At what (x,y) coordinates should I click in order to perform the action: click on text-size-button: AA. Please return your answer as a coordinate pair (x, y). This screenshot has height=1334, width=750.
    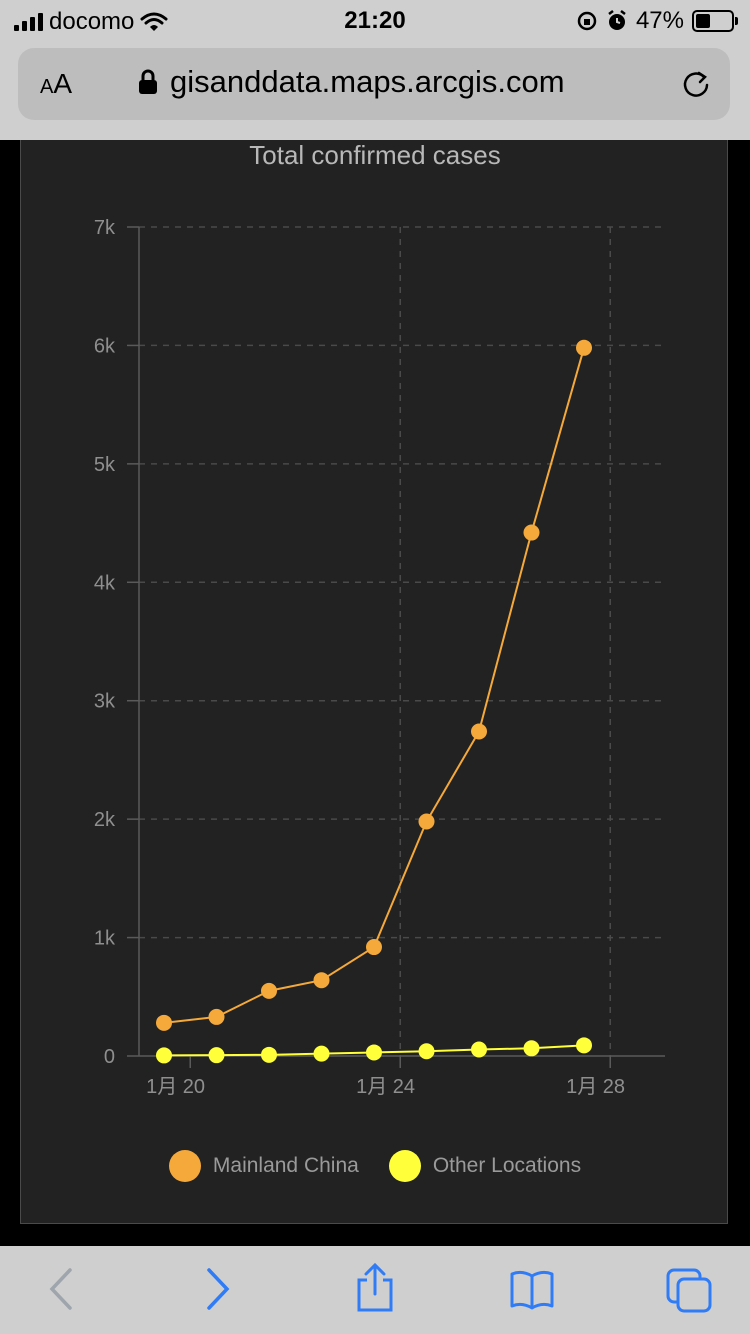
    Looking at the image, I should click on (56, 83).